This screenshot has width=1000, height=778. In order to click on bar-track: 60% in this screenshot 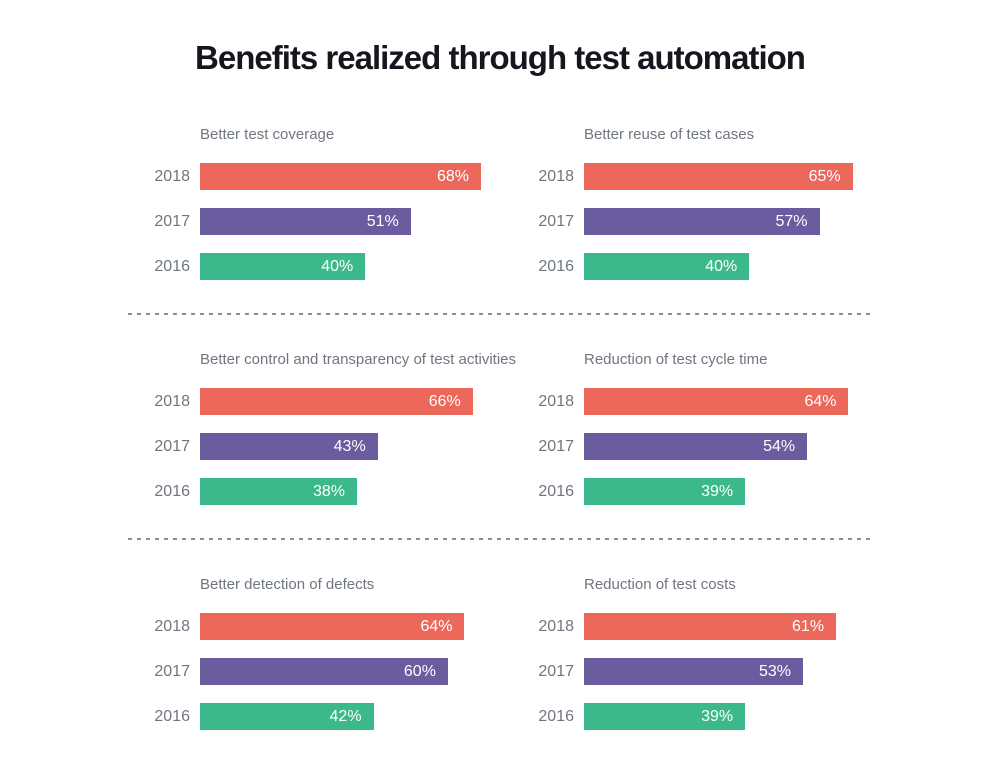, I will do `click(340, 671)`.